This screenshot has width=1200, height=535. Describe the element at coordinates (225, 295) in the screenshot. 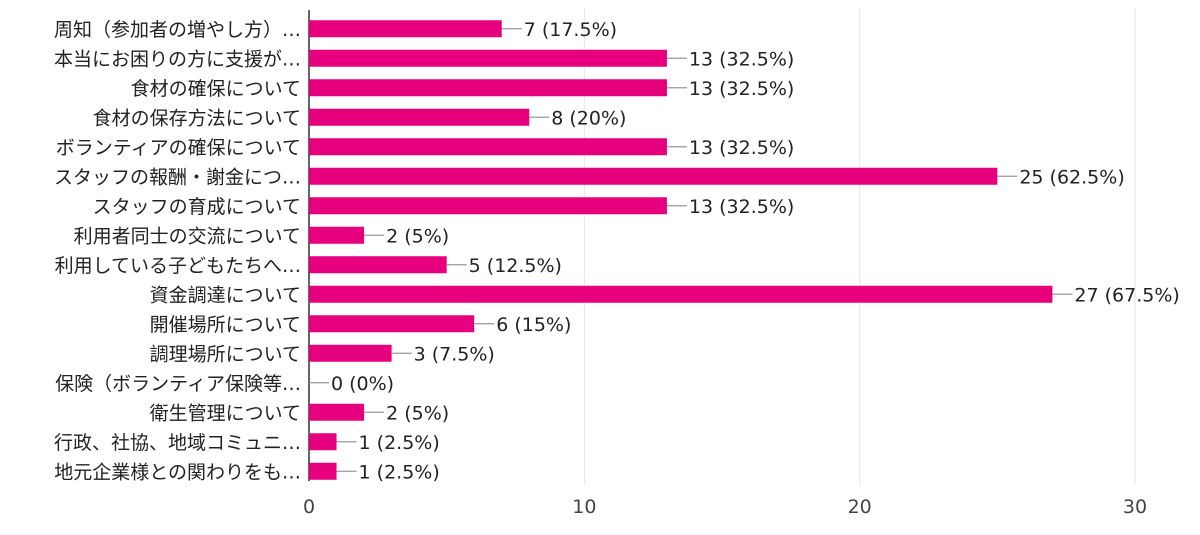

I see `category-label: 資金調達について` at that location.